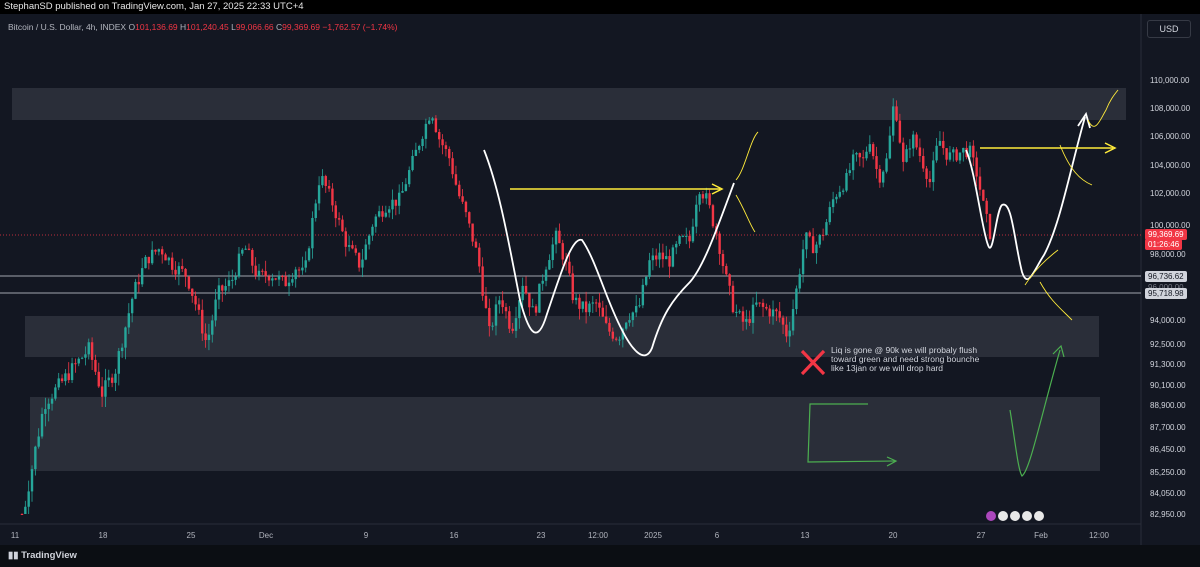 Image resolution: width=1200 pixels, height=567 pixels. I want to click on economic-events-icons, so click(1015, 516).